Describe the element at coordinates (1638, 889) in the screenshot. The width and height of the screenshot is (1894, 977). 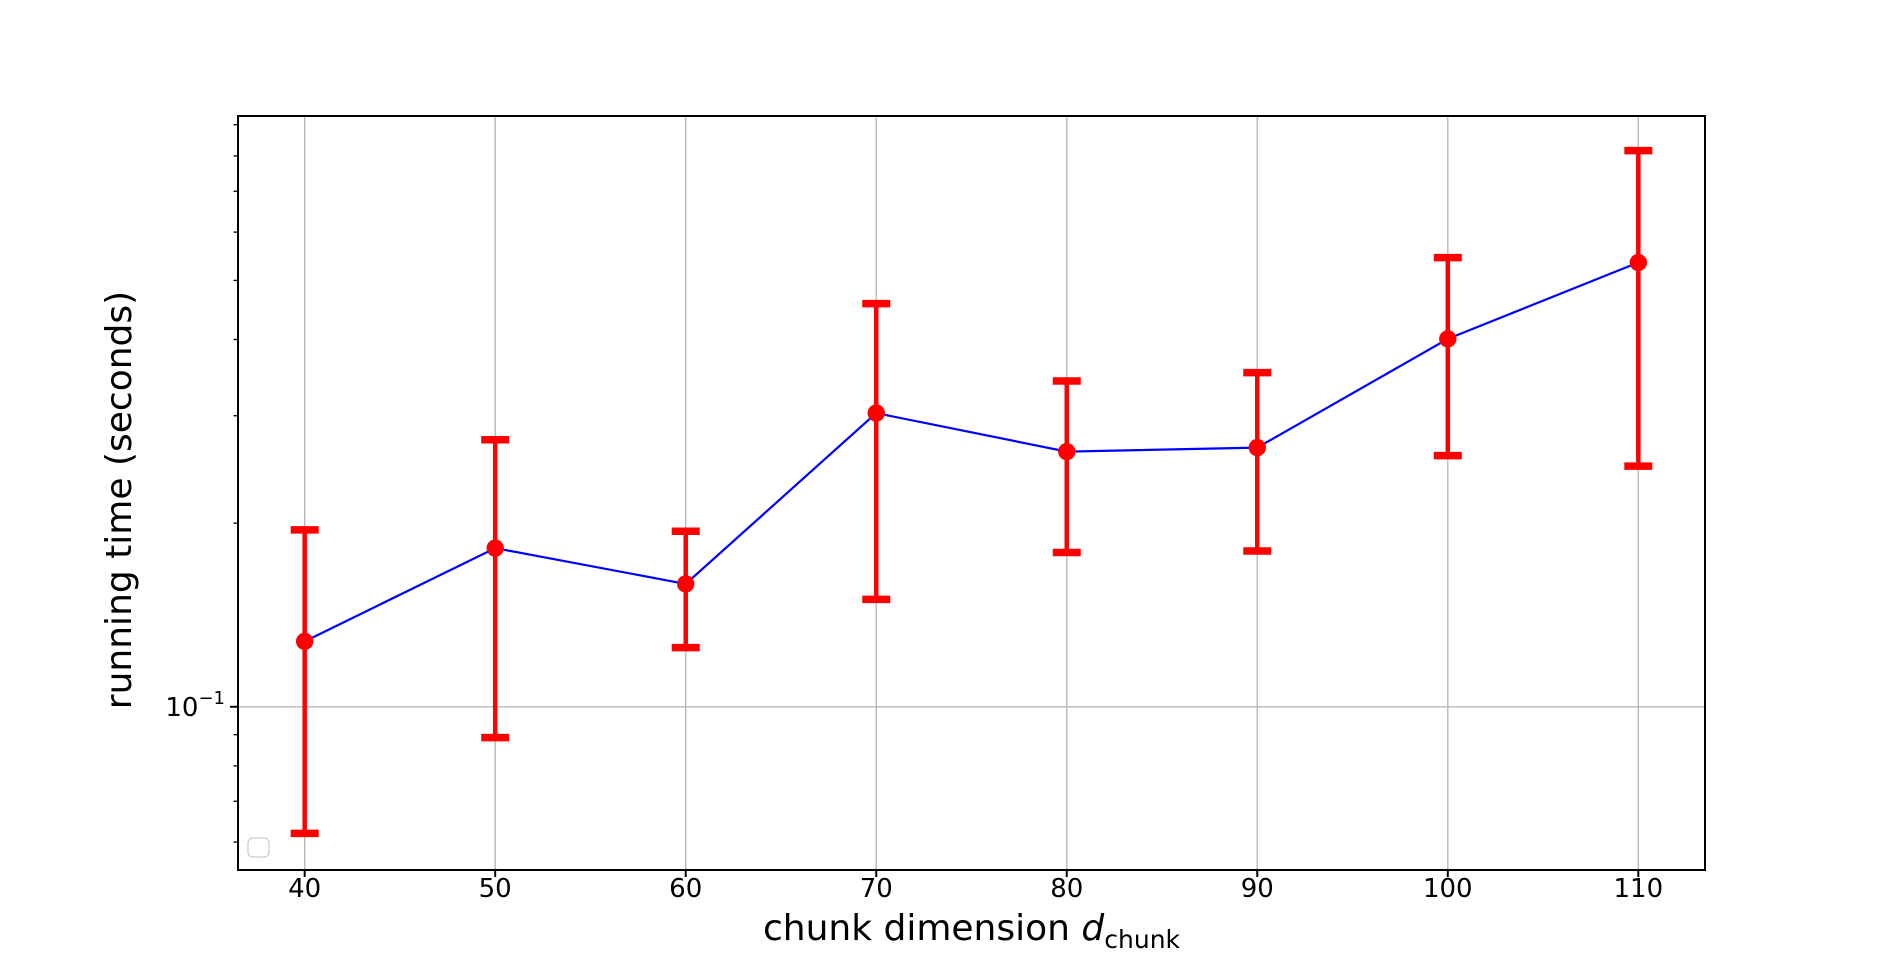
I see `x-tick-label: 110` at that location.